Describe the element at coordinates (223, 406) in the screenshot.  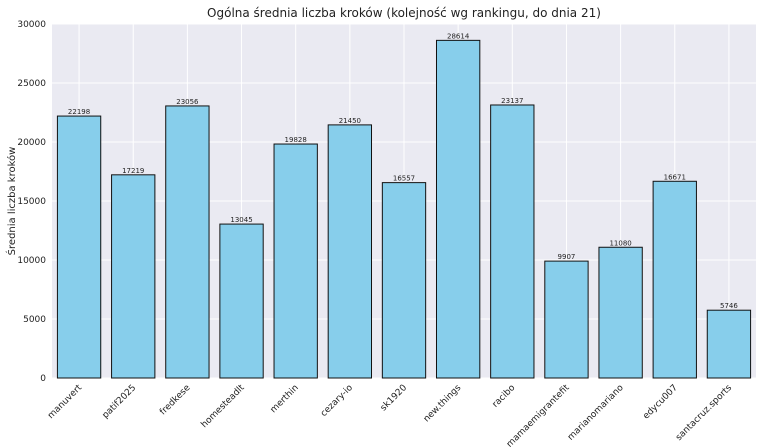
I see `x-tick-label: homesteadlt` at that location.